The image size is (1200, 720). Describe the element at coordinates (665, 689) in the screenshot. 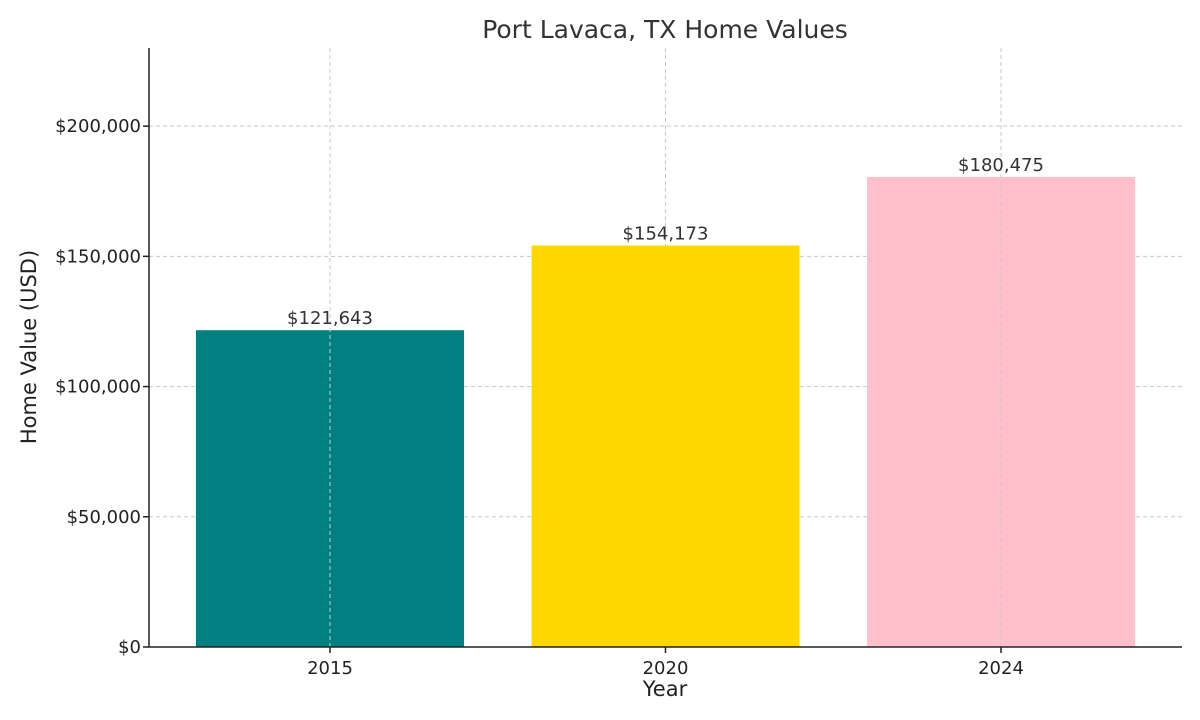

I see `x-axis-label: Year` at that location.